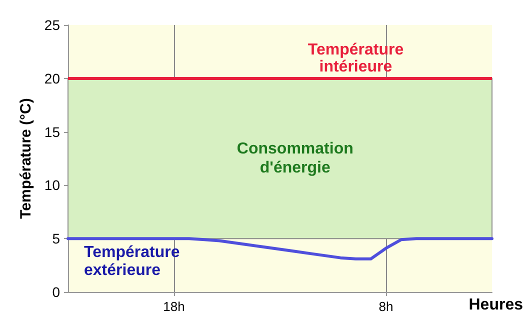  I want to click on y-tick-label: 20, so click(52, 78).